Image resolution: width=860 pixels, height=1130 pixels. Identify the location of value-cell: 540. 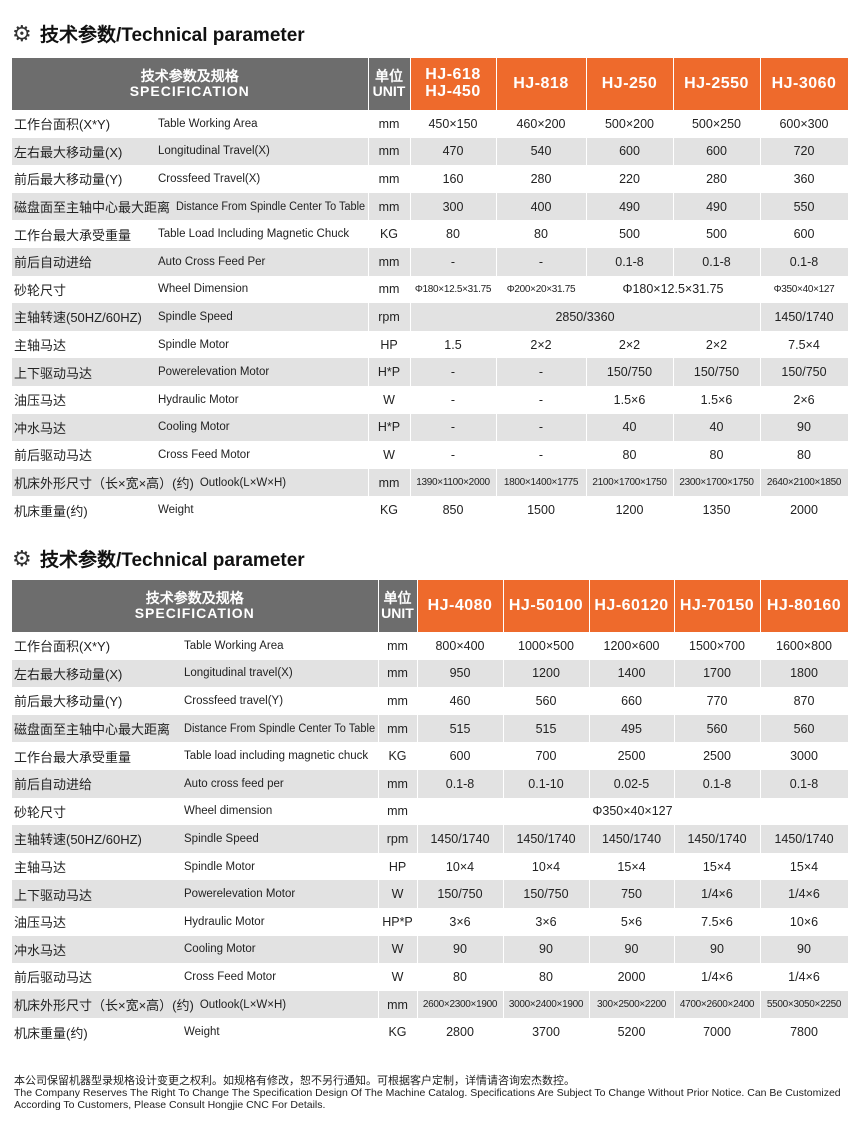
(541, 151).